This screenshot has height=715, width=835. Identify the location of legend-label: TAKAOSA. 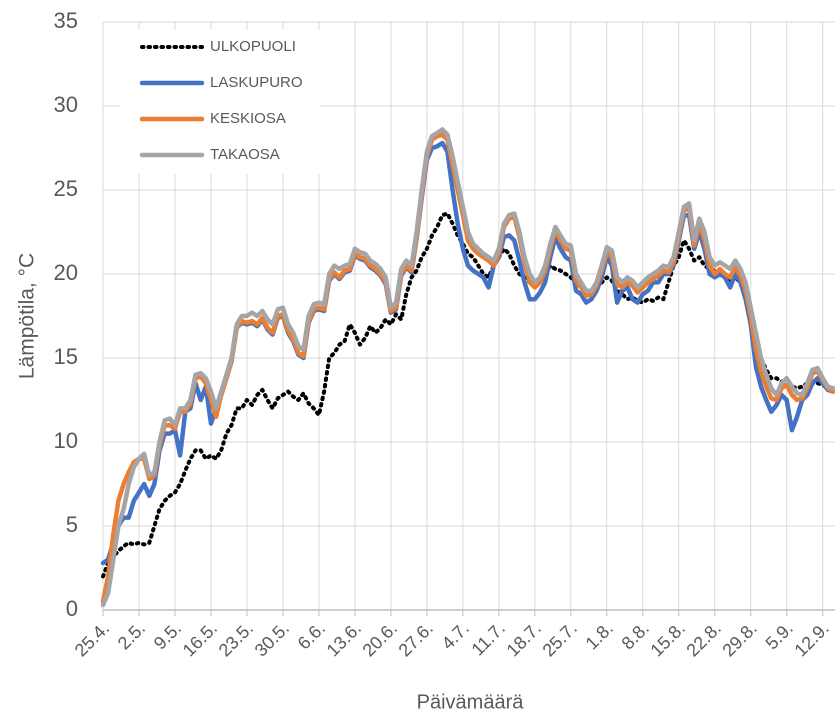
(245, 154).